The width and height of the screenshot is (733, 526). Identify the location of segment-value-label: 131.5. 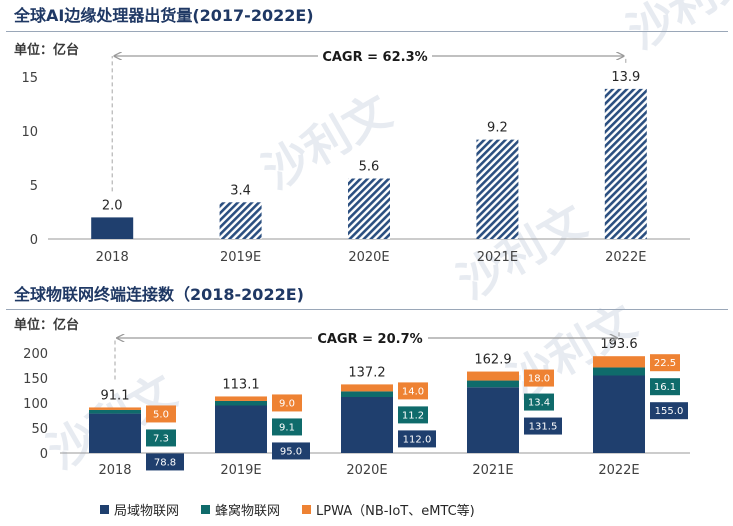
(543, 427).